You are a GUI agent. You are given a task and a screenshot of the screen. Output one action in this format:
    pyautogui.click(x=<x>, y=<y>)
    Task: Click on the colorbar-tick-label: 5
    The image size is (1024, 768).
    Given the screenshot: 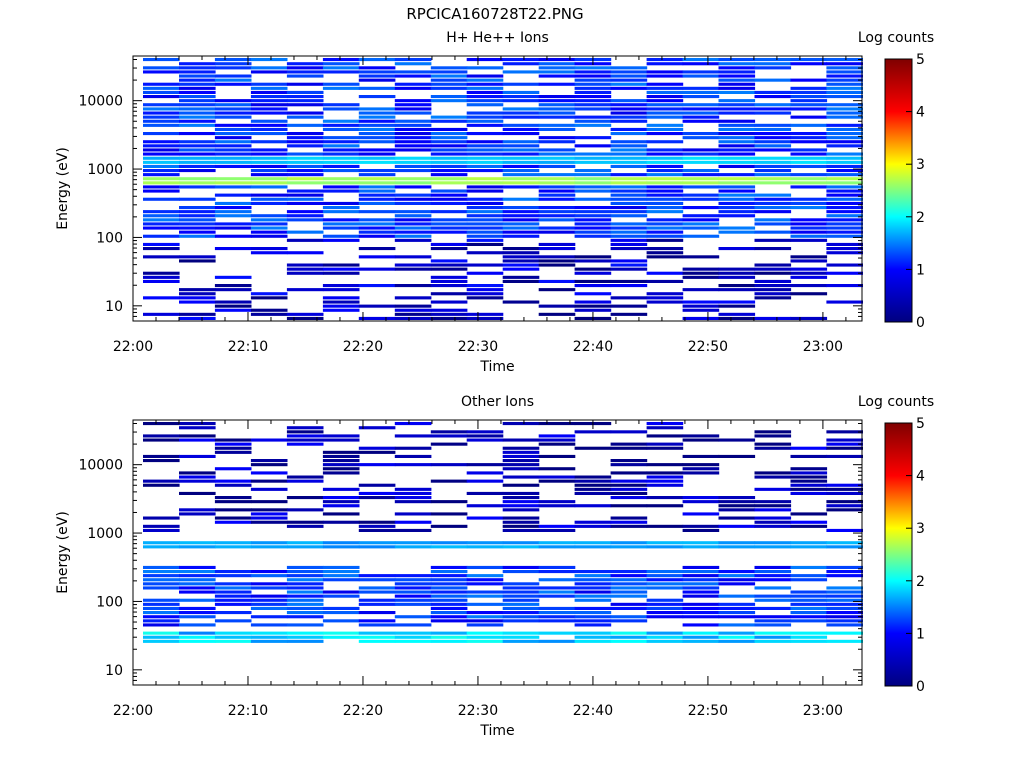 What is the action you would take?
    pyautogui.click(x=920, y=424)
    